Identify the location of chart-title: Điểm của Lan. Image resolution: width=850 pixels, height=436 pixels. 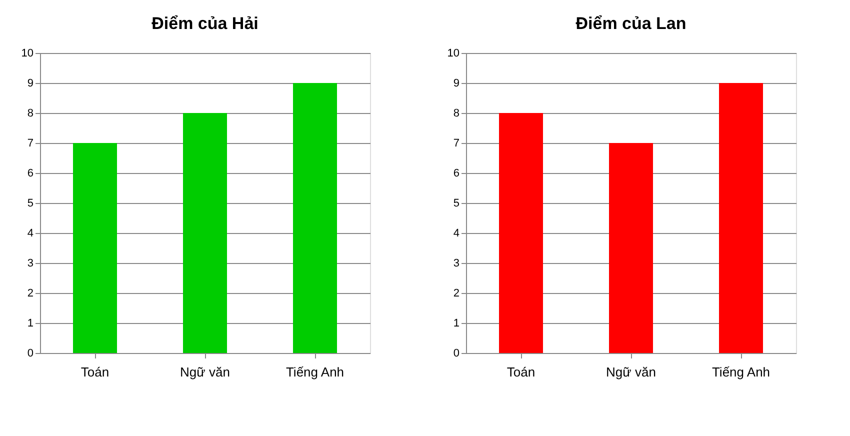
(631, 23).